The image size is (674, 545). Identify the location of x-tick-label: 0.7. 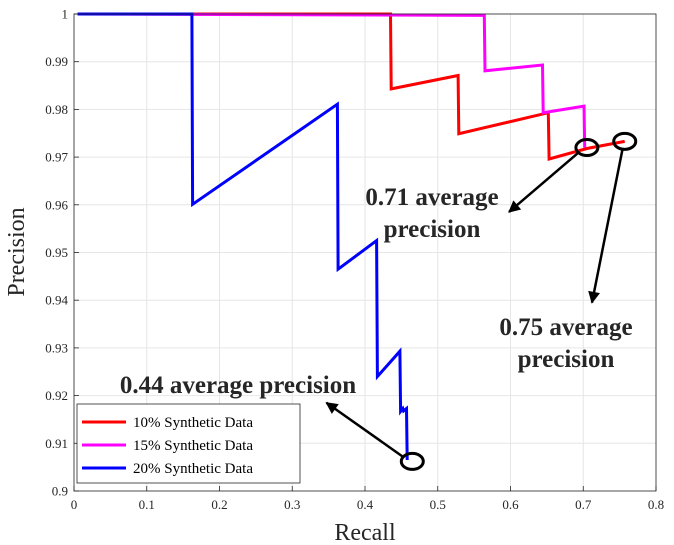
(583, 504).